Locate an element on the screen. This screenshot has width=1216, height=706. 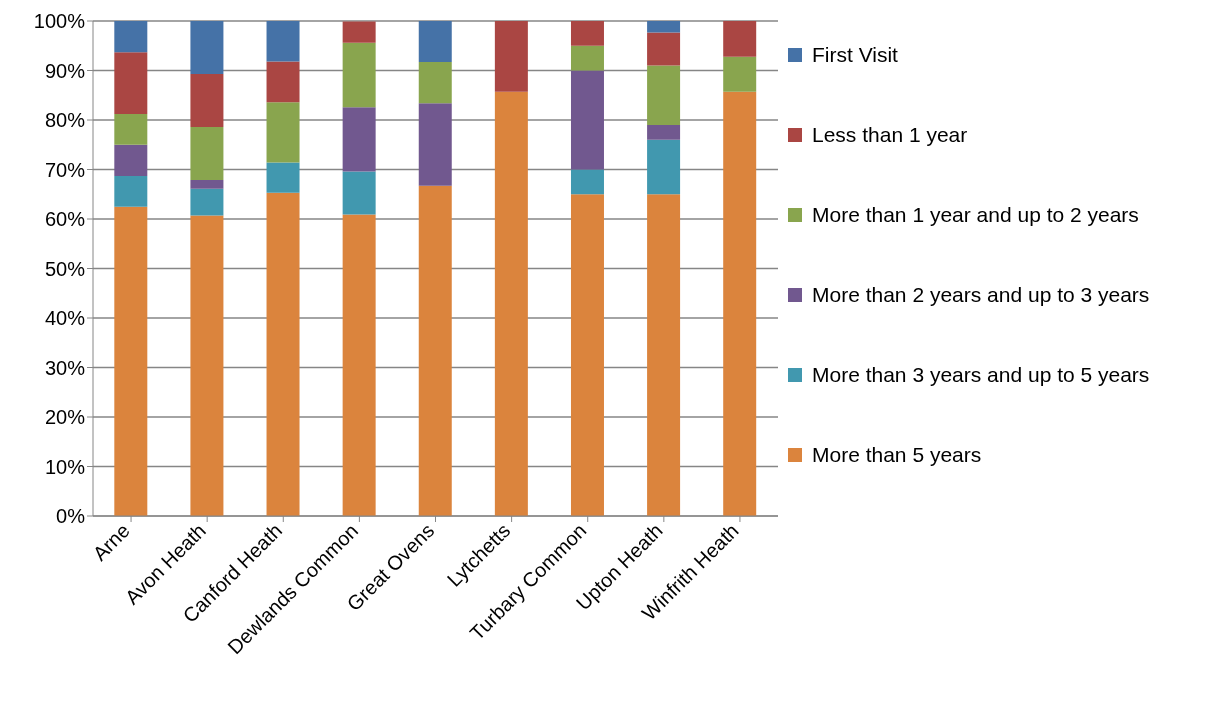
legend-label: More than 1 year and up to 2 years is located at coordinates (975, 215).